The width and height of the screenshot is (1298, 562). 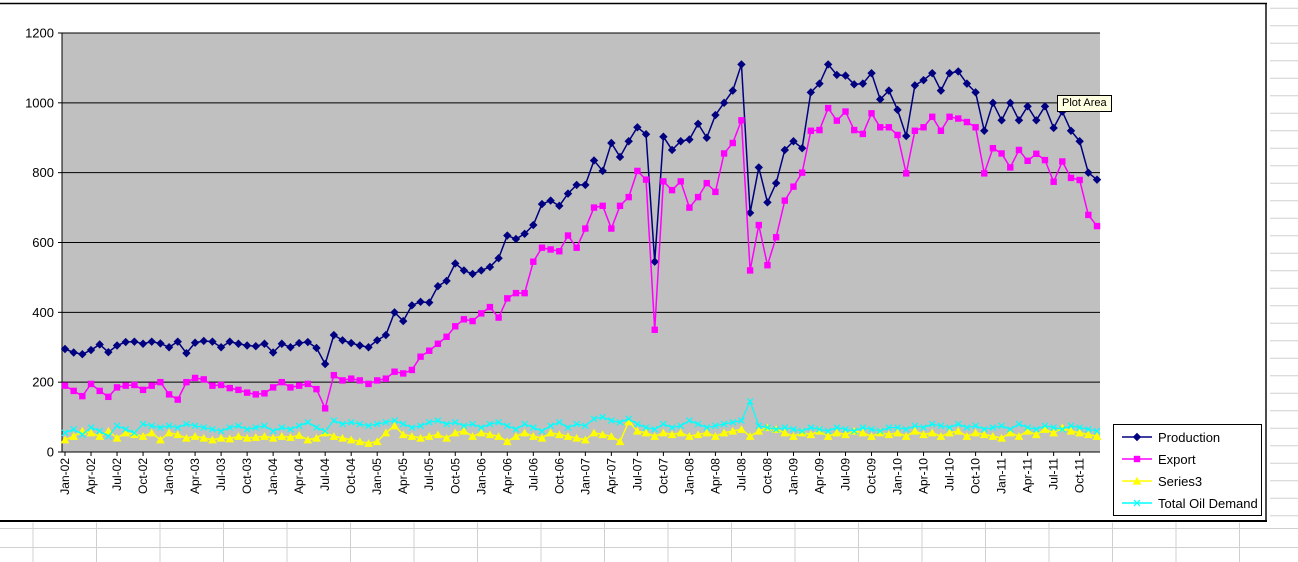 I want to click on y-tick-label: 400, so click(x=43, y=312).